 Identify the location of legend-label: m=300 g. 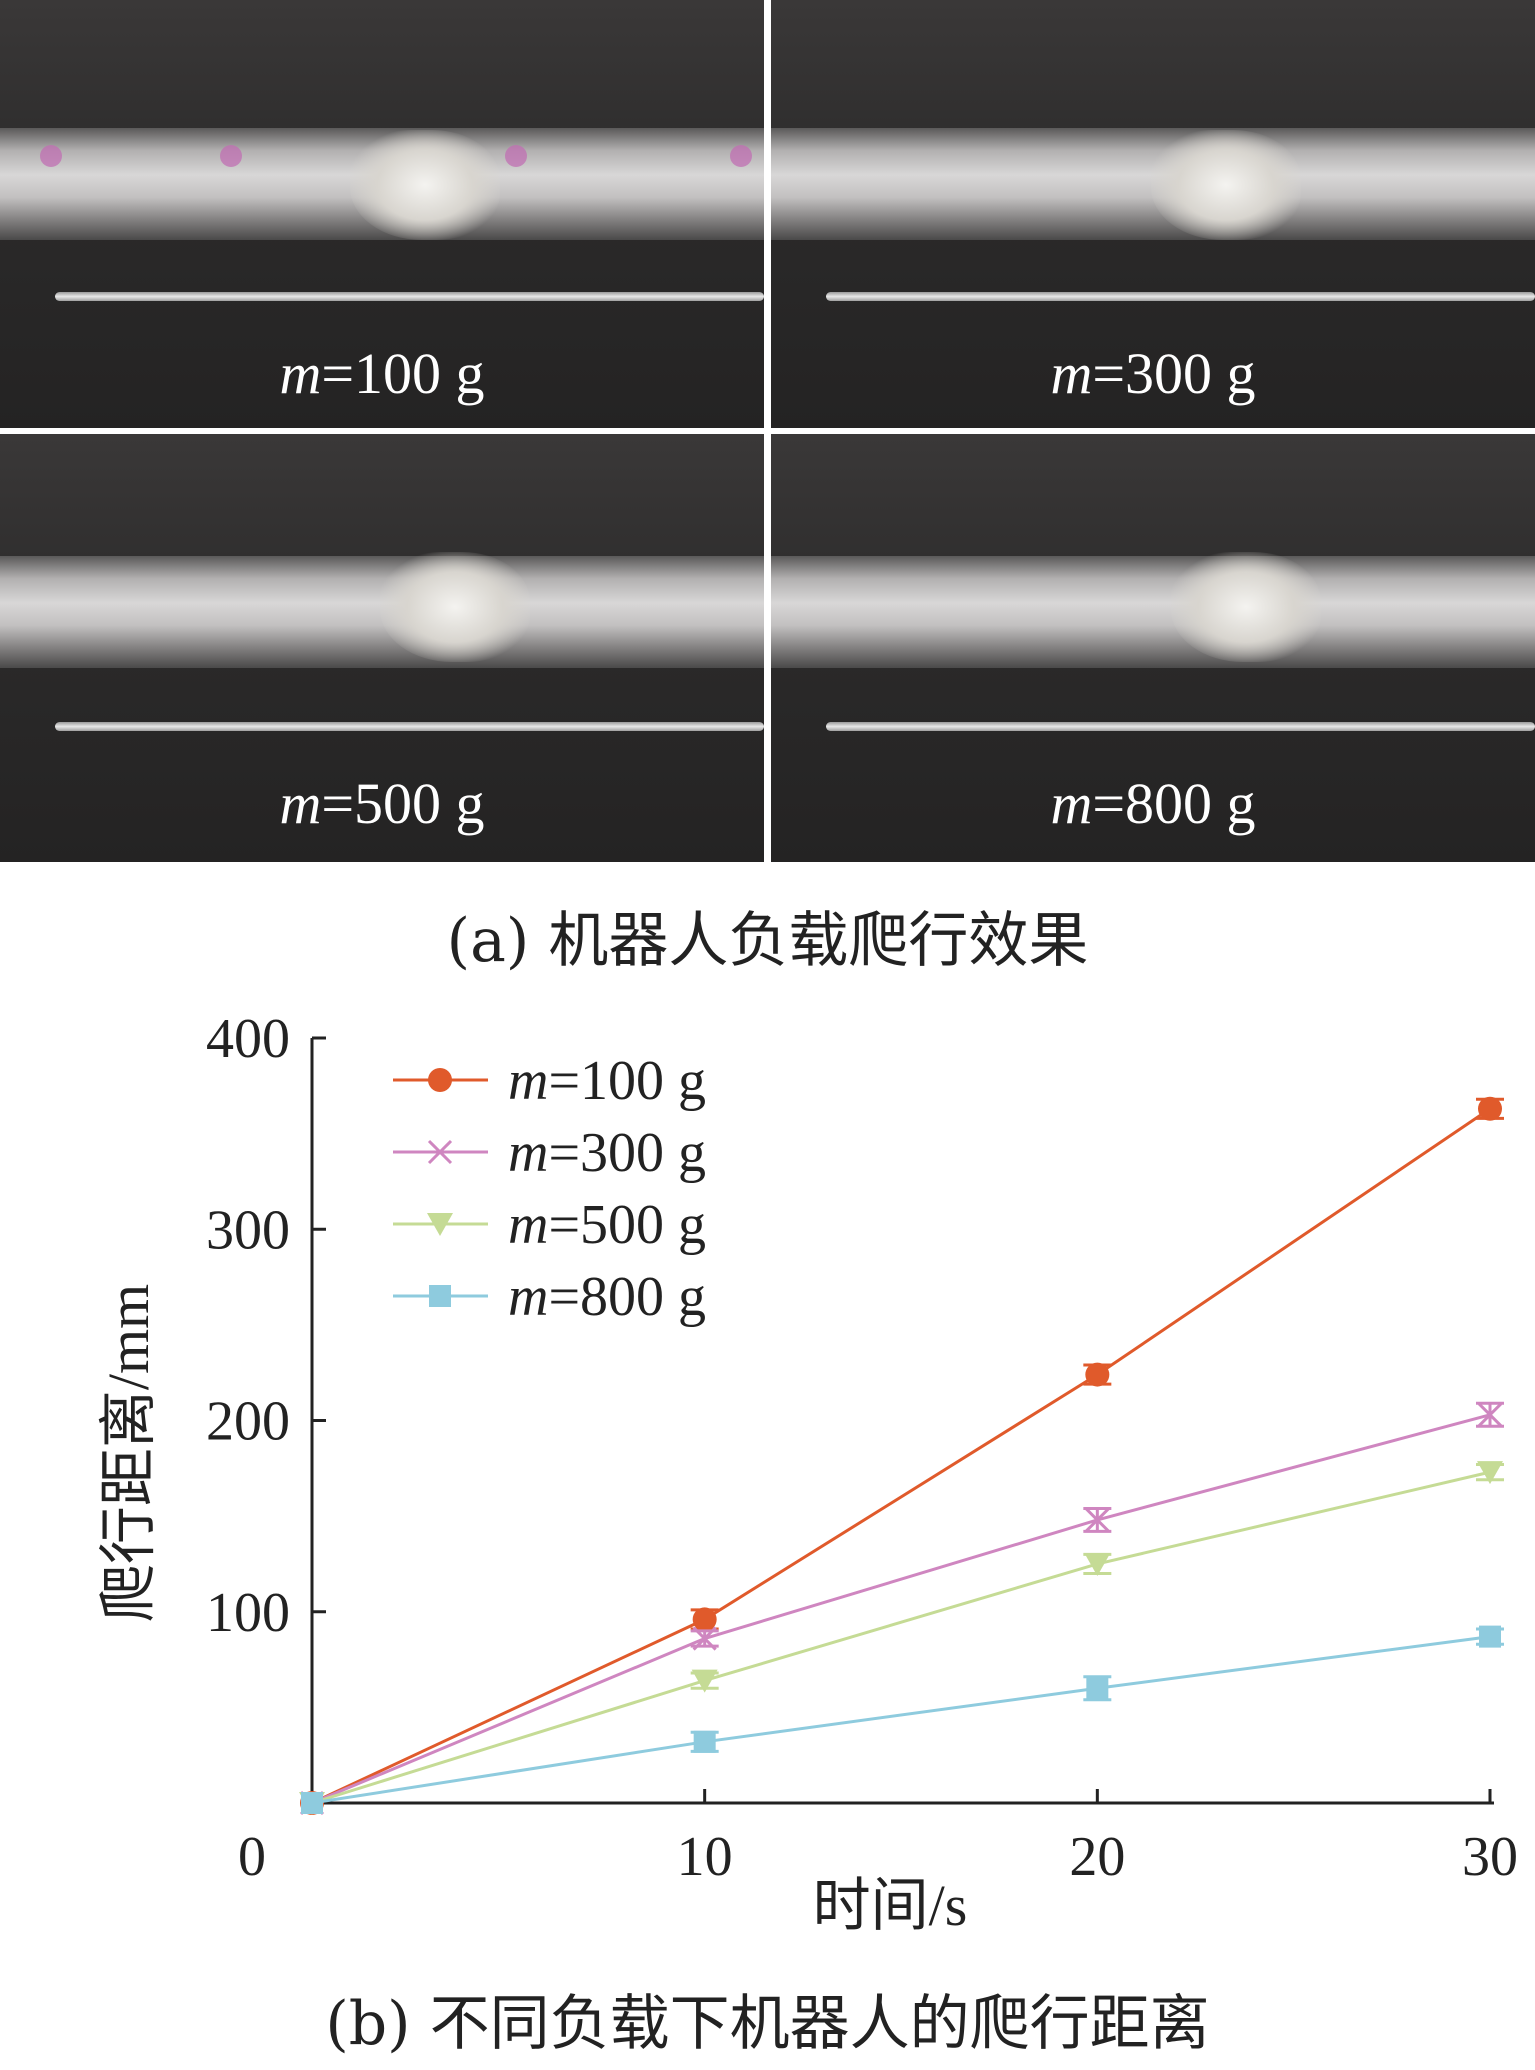
(607, 1153).